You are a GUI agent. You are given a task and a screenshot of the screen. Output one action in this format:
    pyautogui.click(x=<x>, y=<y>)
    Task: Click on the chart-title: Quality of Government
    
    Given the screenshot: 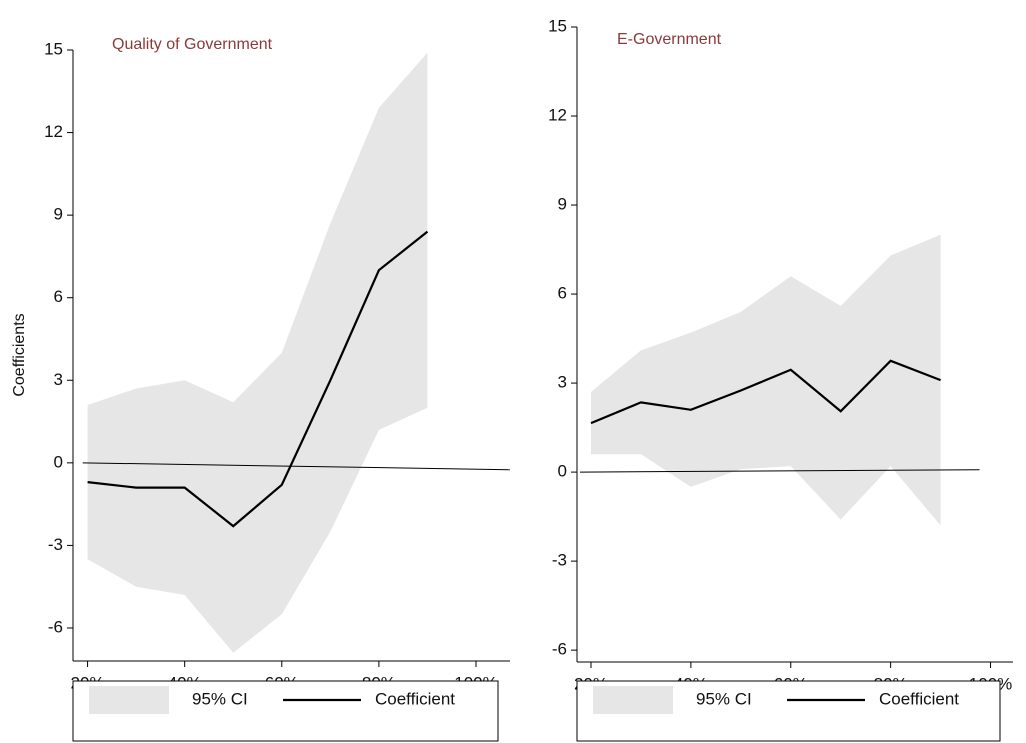 What is the action you would take?
    pyautogui.click(x=192, y=44)
    